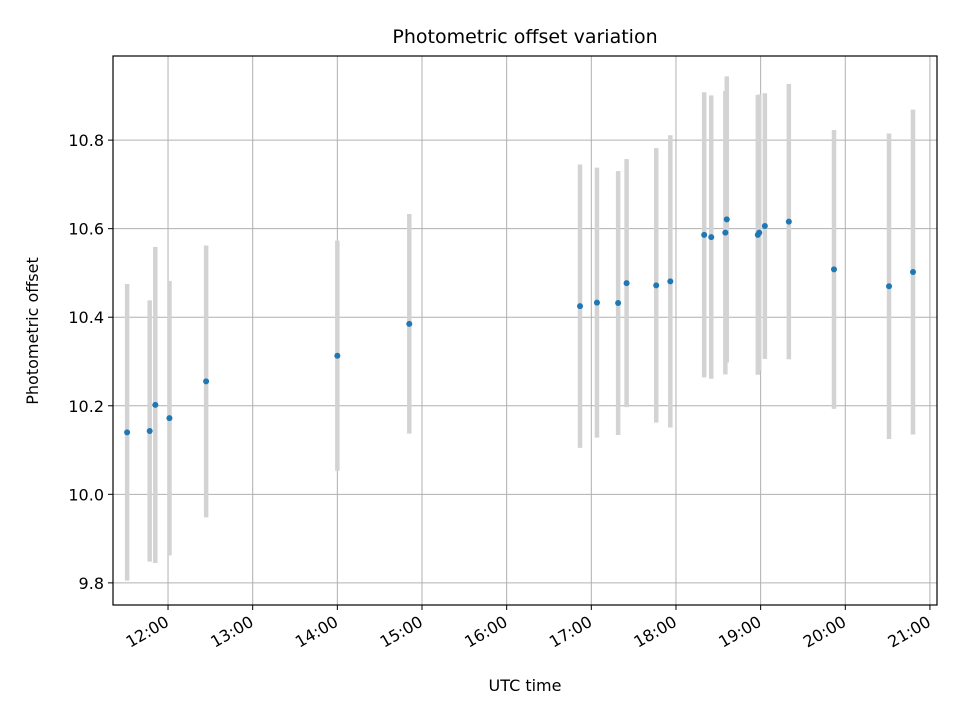 The width and height of the screenshot is (960, 720). Describe the element at coordinates (525, 685) in the screenshot. I see `x-axis-label: UTC time` at that location.